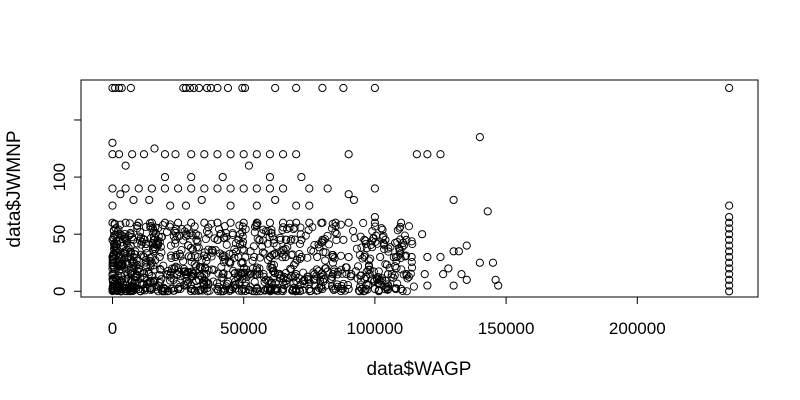 This screenshot has width=800, height=400. I want to click on x-tick-label: 50000, so click(243, 328).